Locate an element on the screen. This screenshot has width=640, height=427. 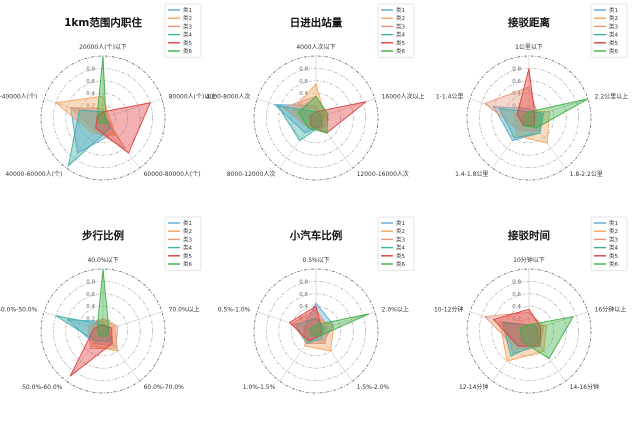
axis-label: 4000-8000人次 is located at coordinates (228, 97).